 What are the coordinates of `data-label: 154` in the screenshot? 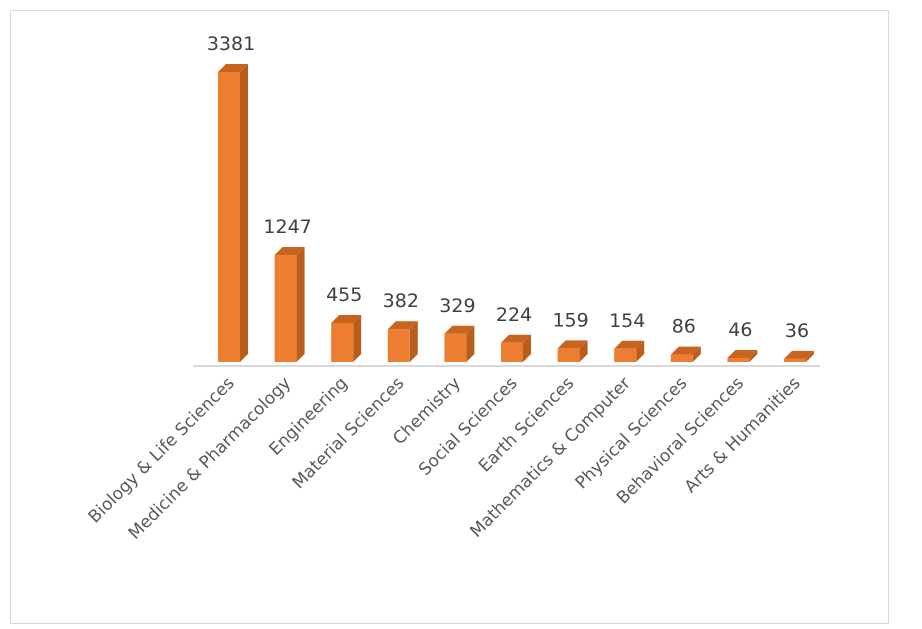 It's located at (627, 321).